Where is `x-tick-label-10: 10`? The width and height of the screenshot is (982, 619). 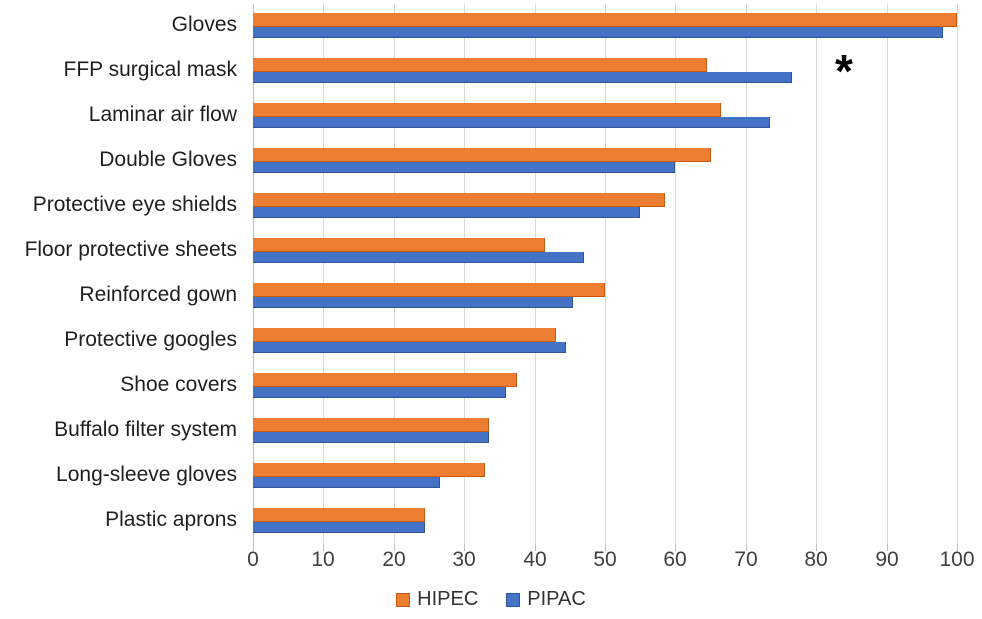 x-tick-label-10: 10 is located at coordinates (323, 559).